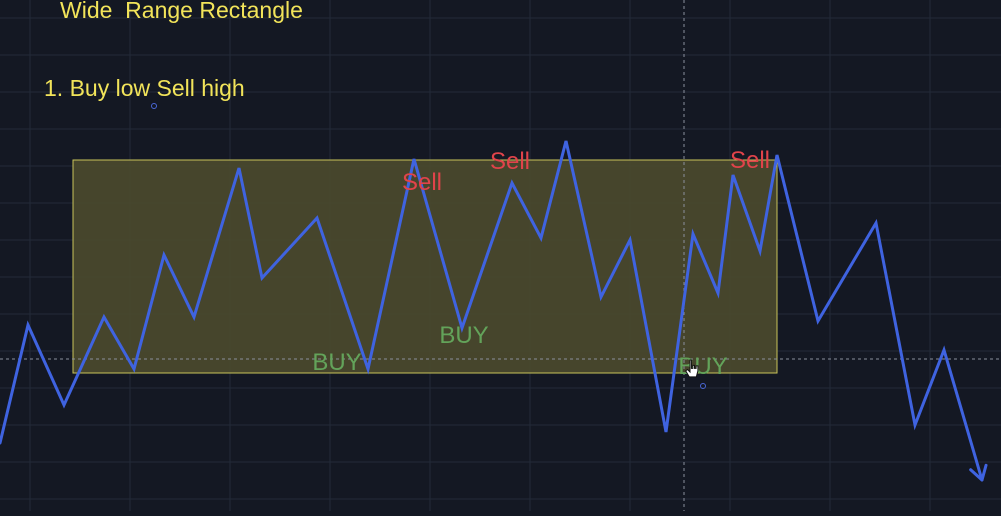 The image size is (1001, 516). I want to click on price-line-arrowhead, so click(978, 472).